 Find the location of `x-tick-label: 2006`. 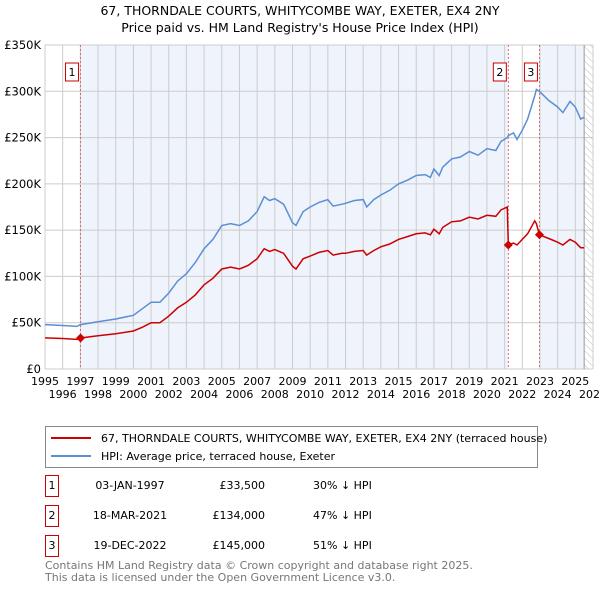

x-tick-label: 2006 is located at coordinates (239, 394).